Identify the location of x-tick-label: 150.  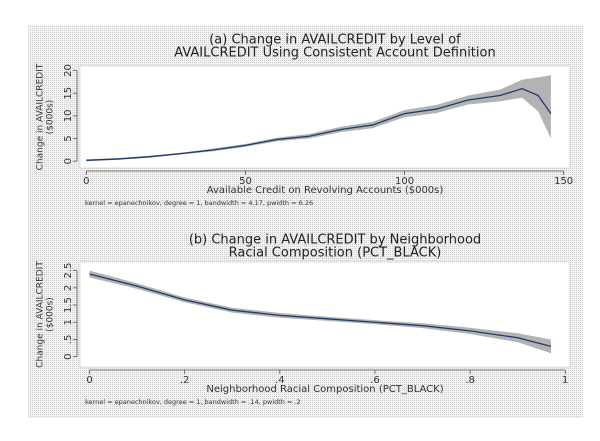
(563, 181).